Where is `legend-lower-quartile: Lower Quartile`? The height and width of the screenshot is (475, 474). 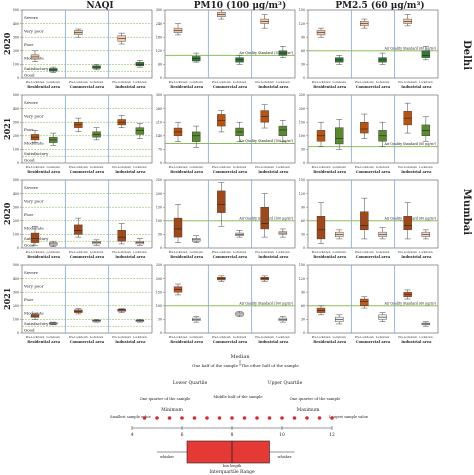 legend-lower-quartile: Lower Quartile is located at coordinates (190, 383).